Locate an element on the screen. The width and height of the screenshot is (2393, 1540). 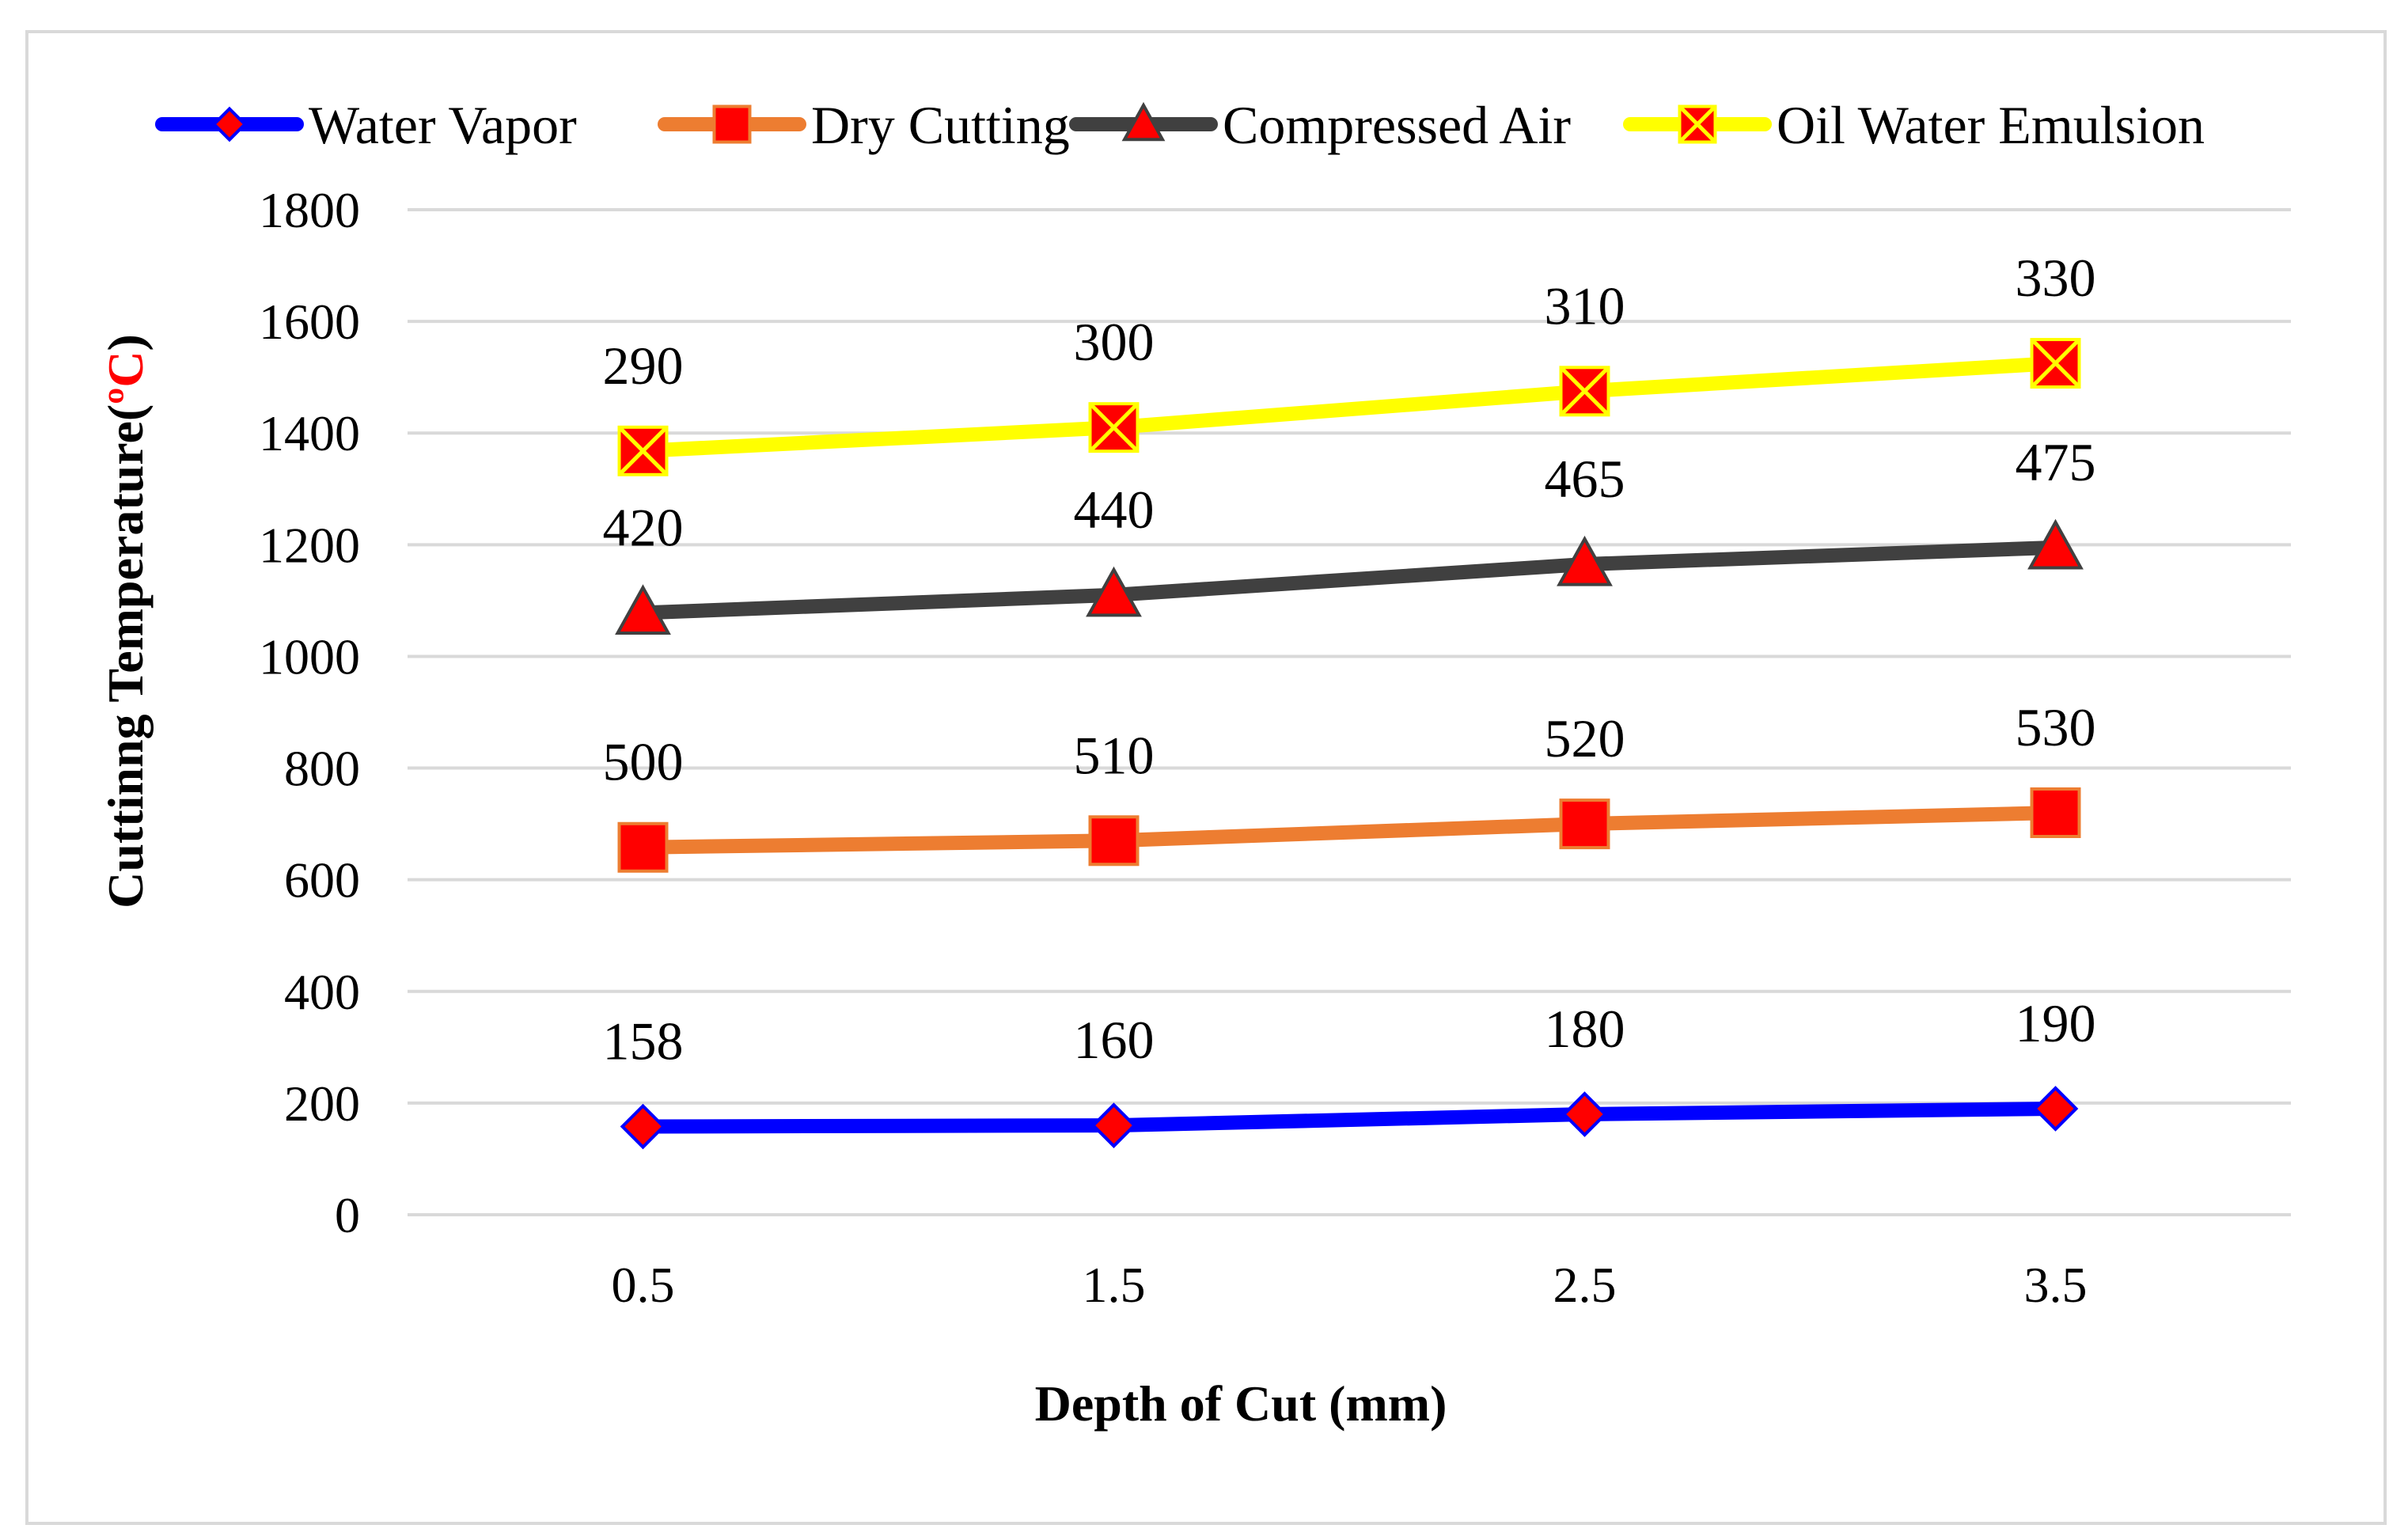
x-tick-label: 3.5 is located at coordinates (2056, 1285).